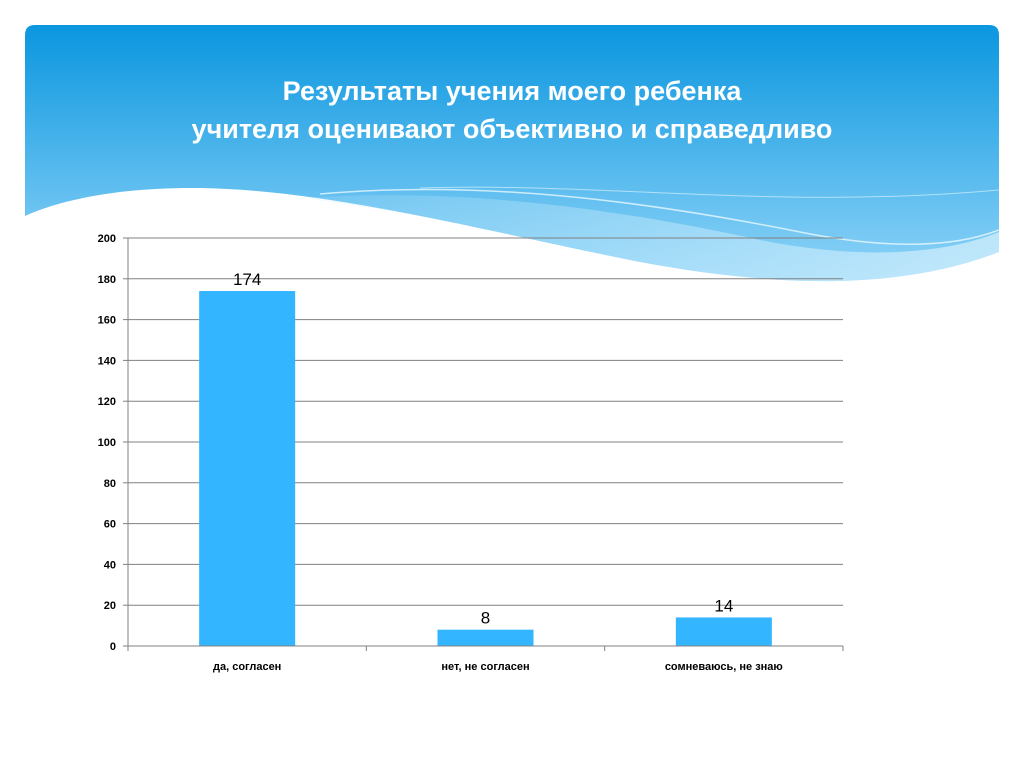 Image resolution: width=1024 pixels, height=768 pixels. Describe the element at coordinates (107, 239) in the screenshot. I see `y-tick-label: 200` at that location.